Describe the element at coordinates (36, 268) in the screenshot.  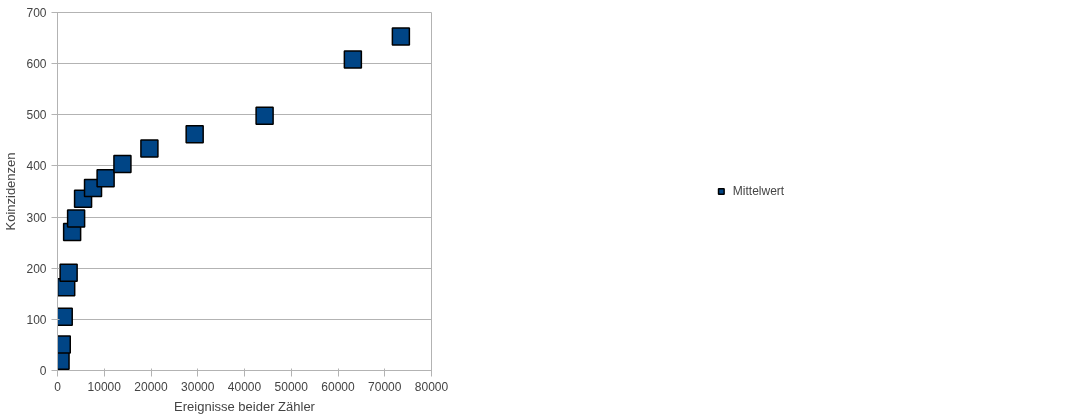
I see `y-tick-label: 200` at that location.